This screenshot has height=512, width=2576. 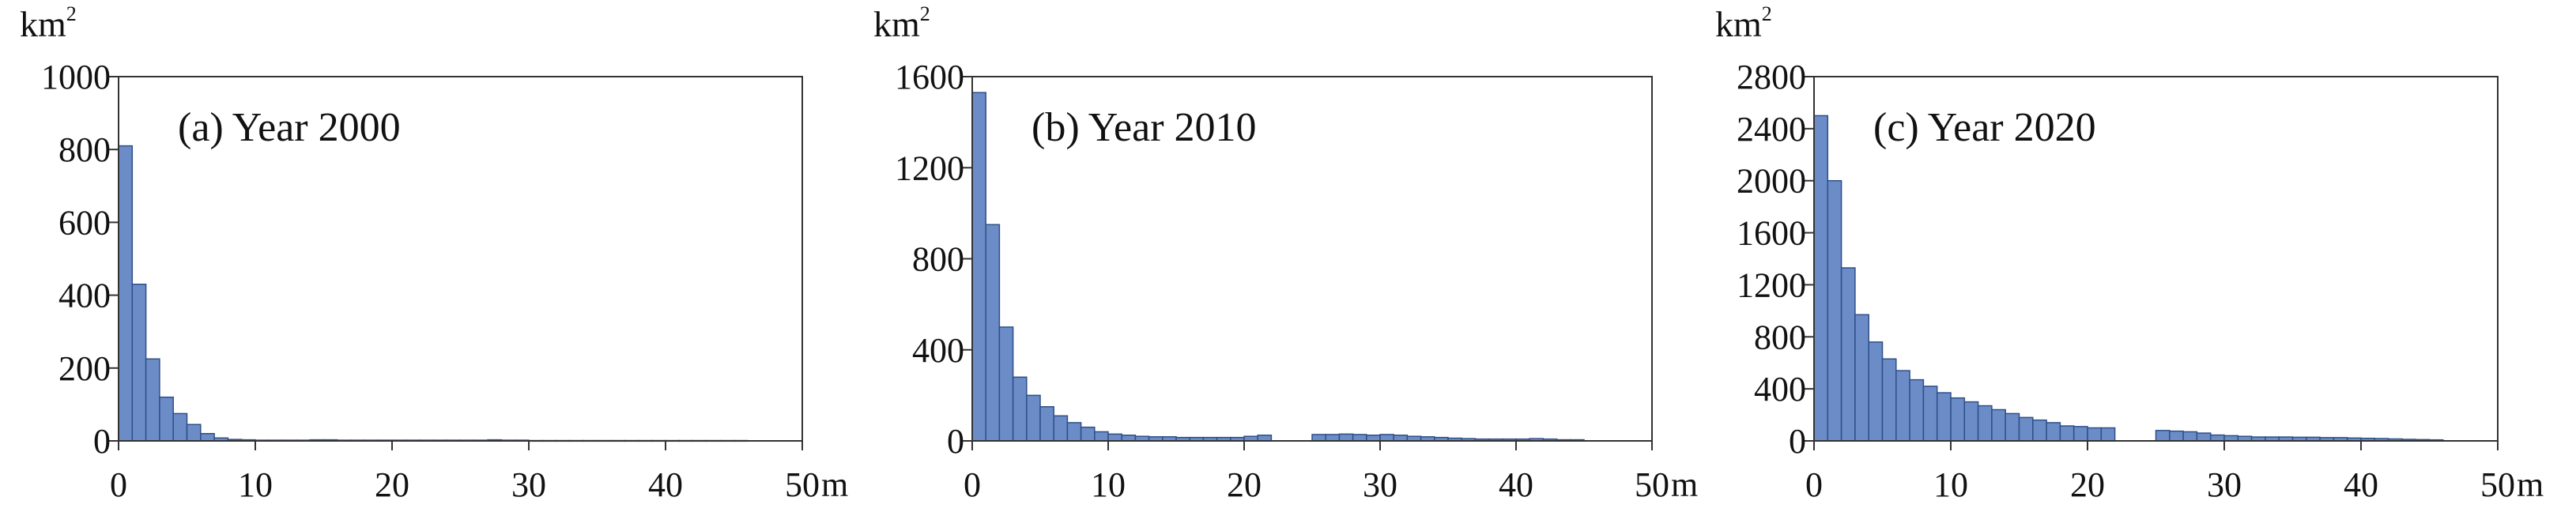 What do you see at coordinates (1771, 129) in the screenshot?
I see `y-tick-label: 2400` at bounding box center [1771, 129].